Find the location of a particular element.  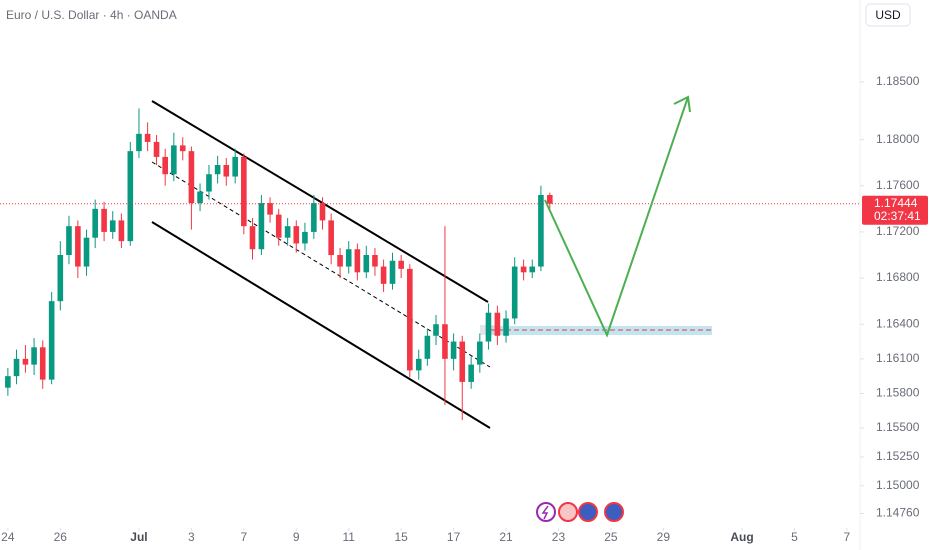

x-tick-label: 17 is located at coordinates (454, 537).